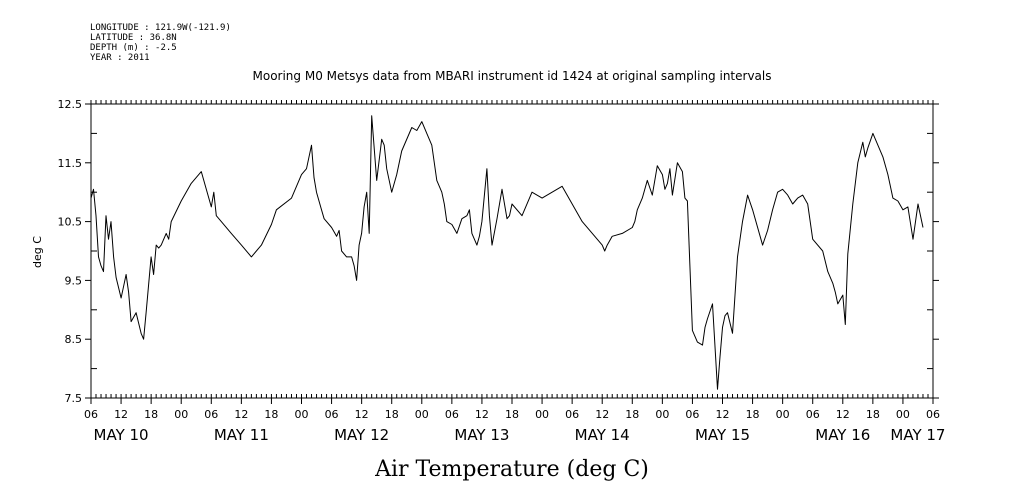 The image size is (1009, 504). I want to click on y-tick-label: 10.5, so click(70, 222).